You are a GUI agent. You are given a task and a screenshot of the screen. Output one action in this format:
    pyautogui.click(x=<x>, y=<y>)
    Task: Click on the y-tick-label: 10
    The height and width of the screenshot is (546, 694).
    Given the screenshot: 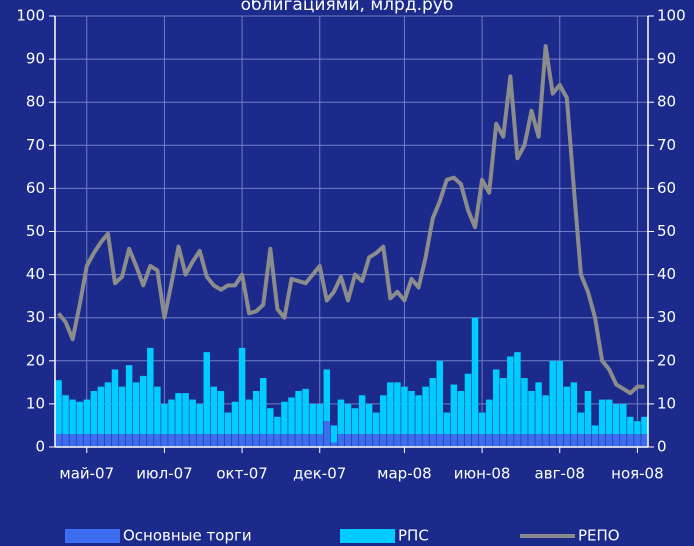 What is the action you would take?
    pyautogui.click(x=35, y=403)
    